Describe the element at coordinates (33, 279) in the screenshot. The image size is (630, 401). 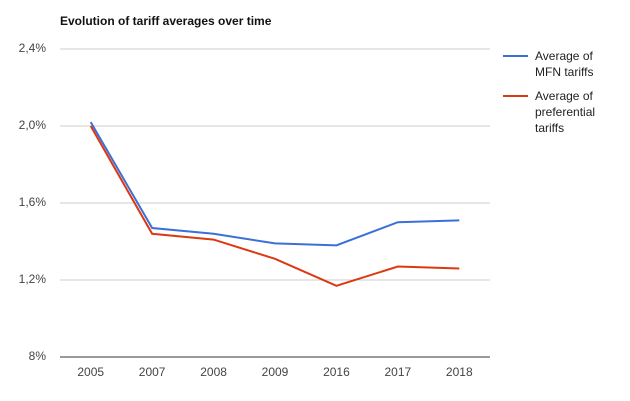
I see `y-tick-label: 1,2%` at that location.